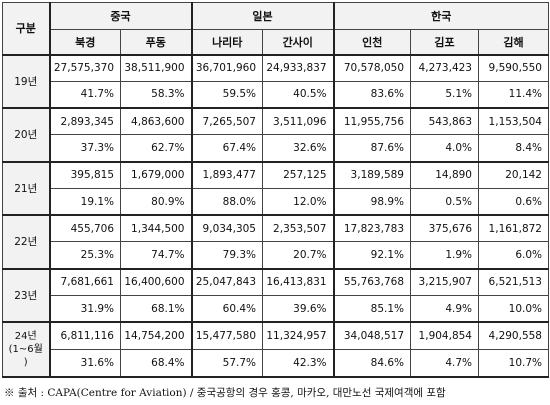  Describe the element at coordinates (298, 175) in the screenshot. I see `cell-passenger-count: 257,125` at that location.